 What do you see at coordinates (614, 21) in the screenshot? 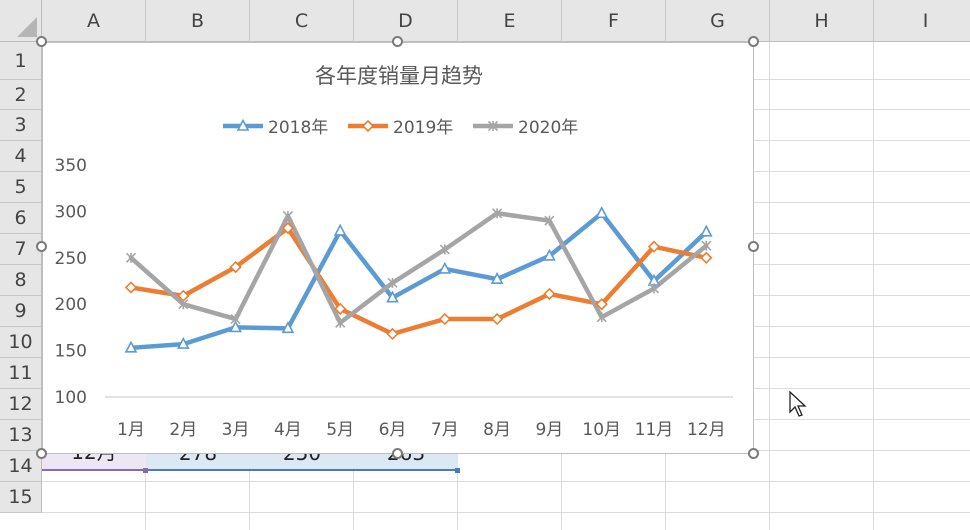
I see `column-header-f: F` at bounding box center [614, 21].